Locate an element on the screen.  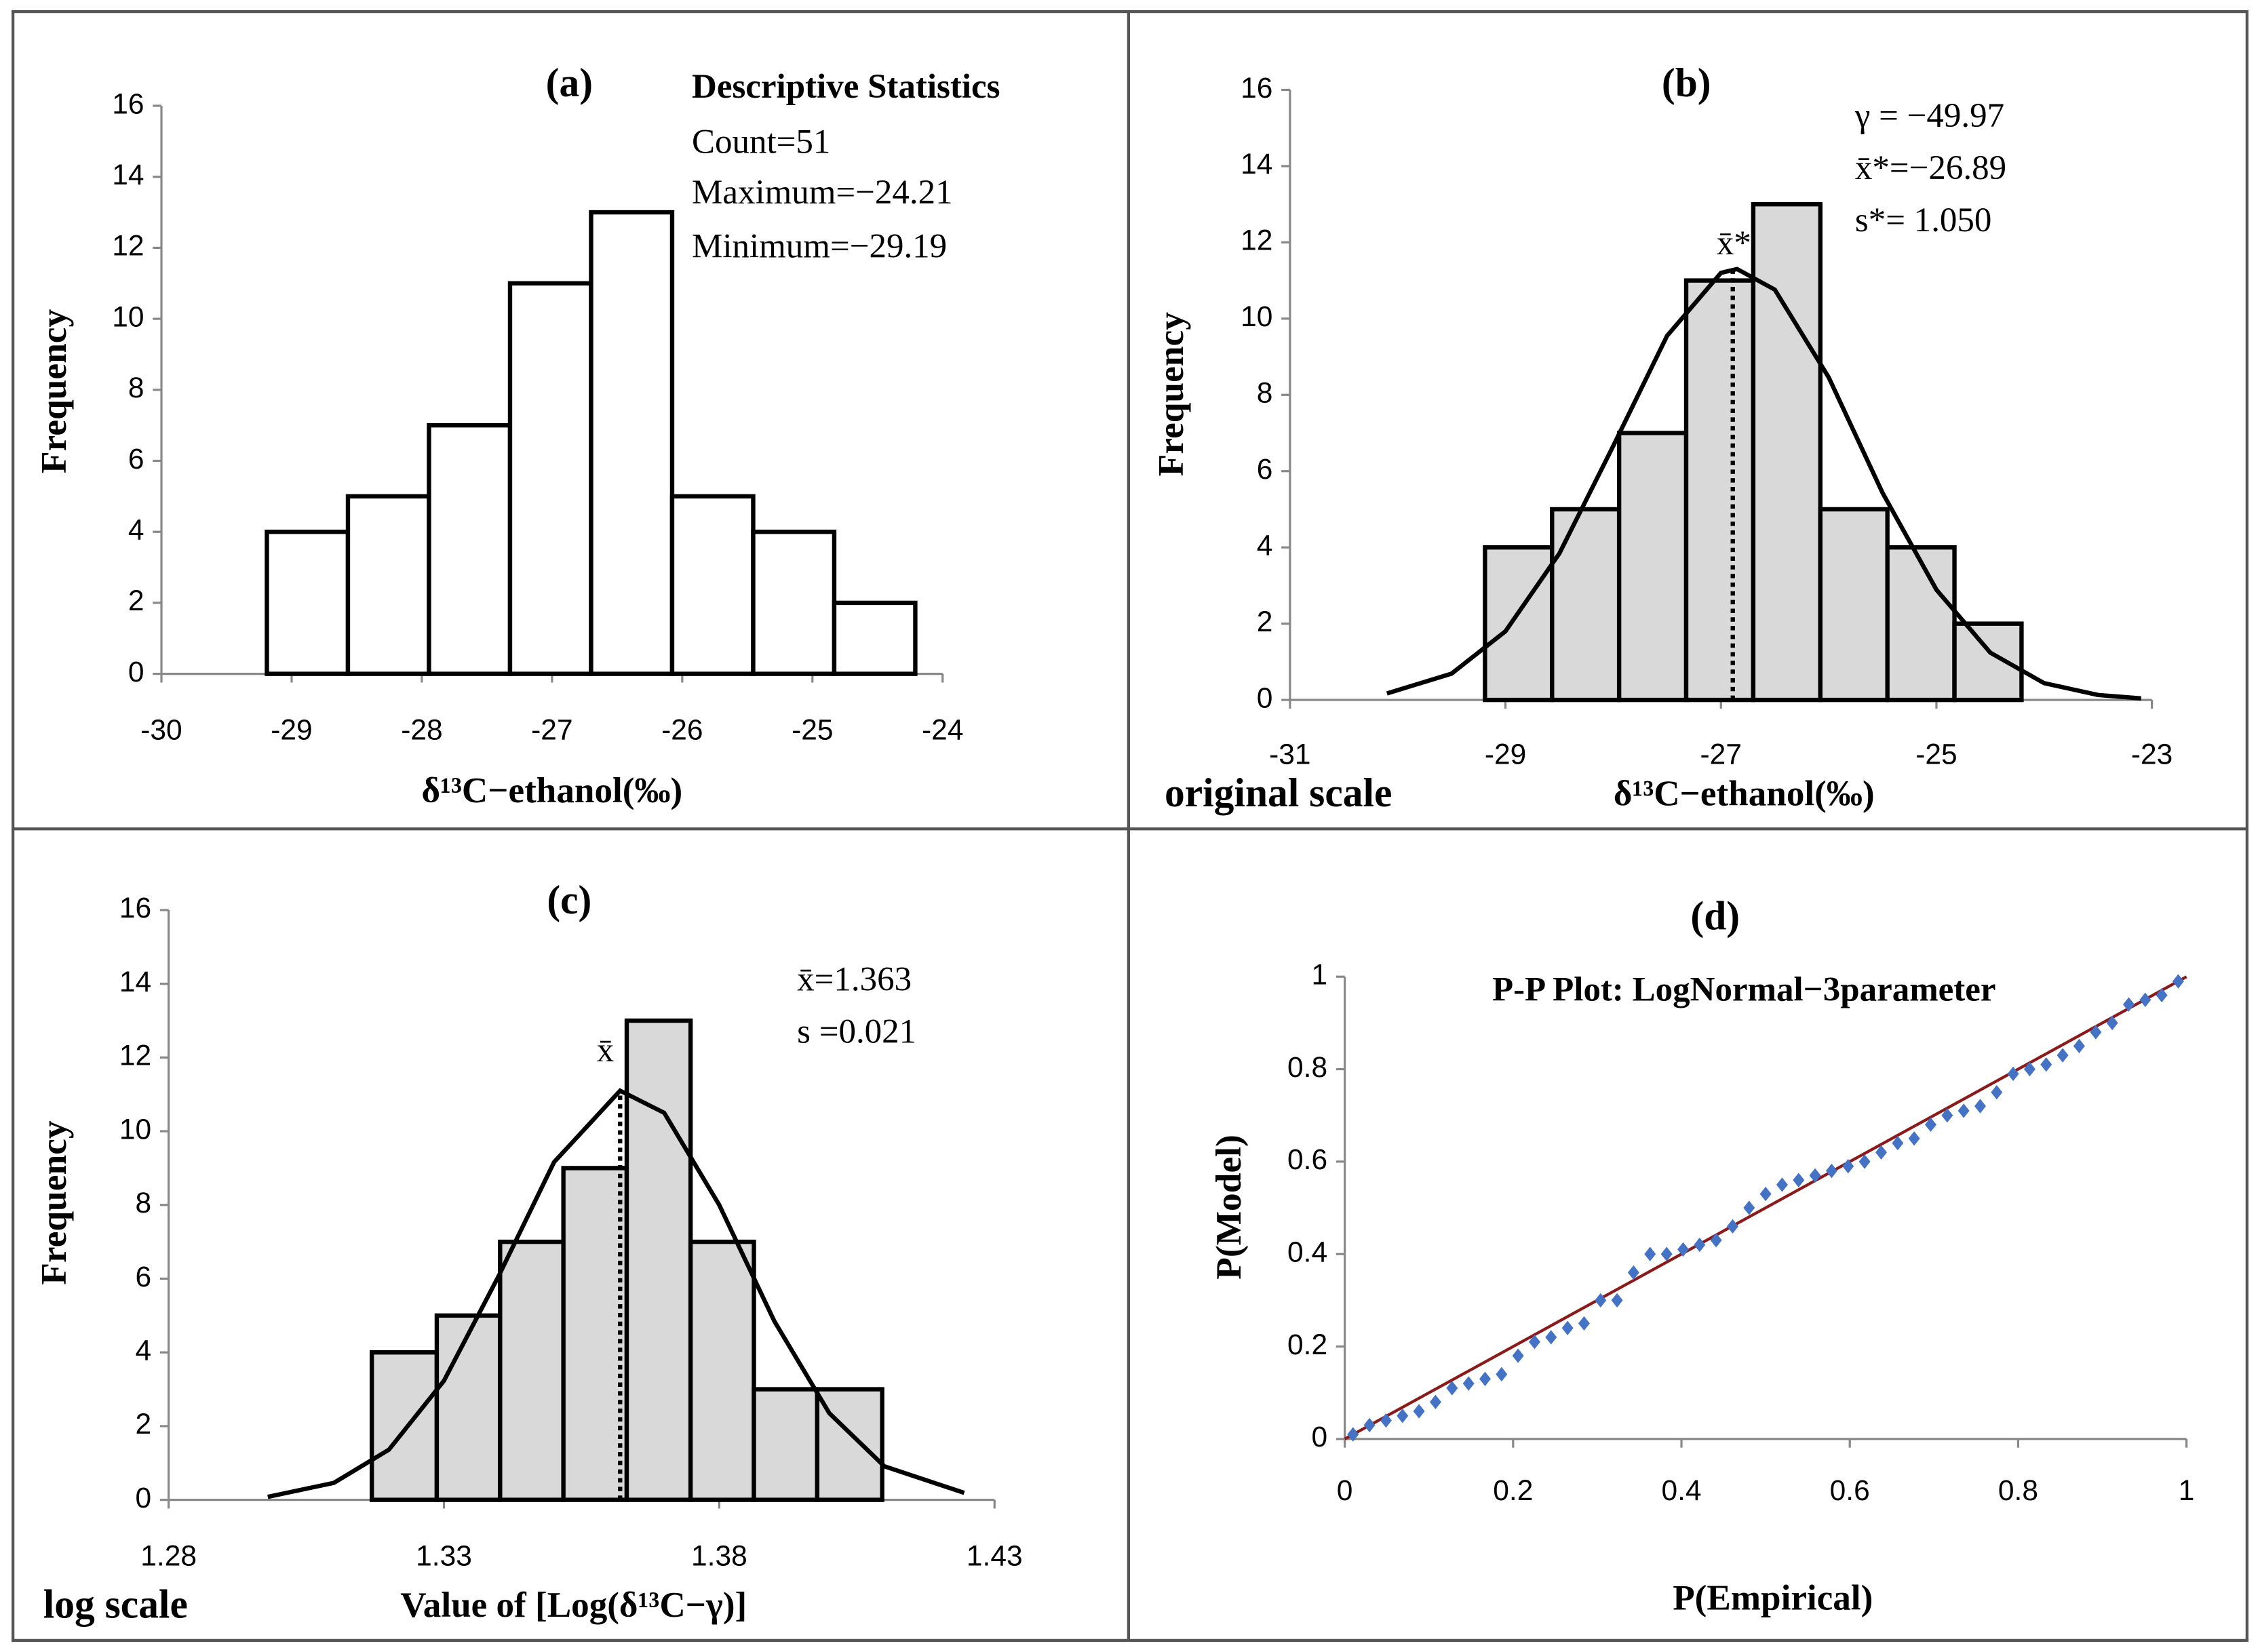
x-tick-label: -26 is located at coordinates (682, 729).